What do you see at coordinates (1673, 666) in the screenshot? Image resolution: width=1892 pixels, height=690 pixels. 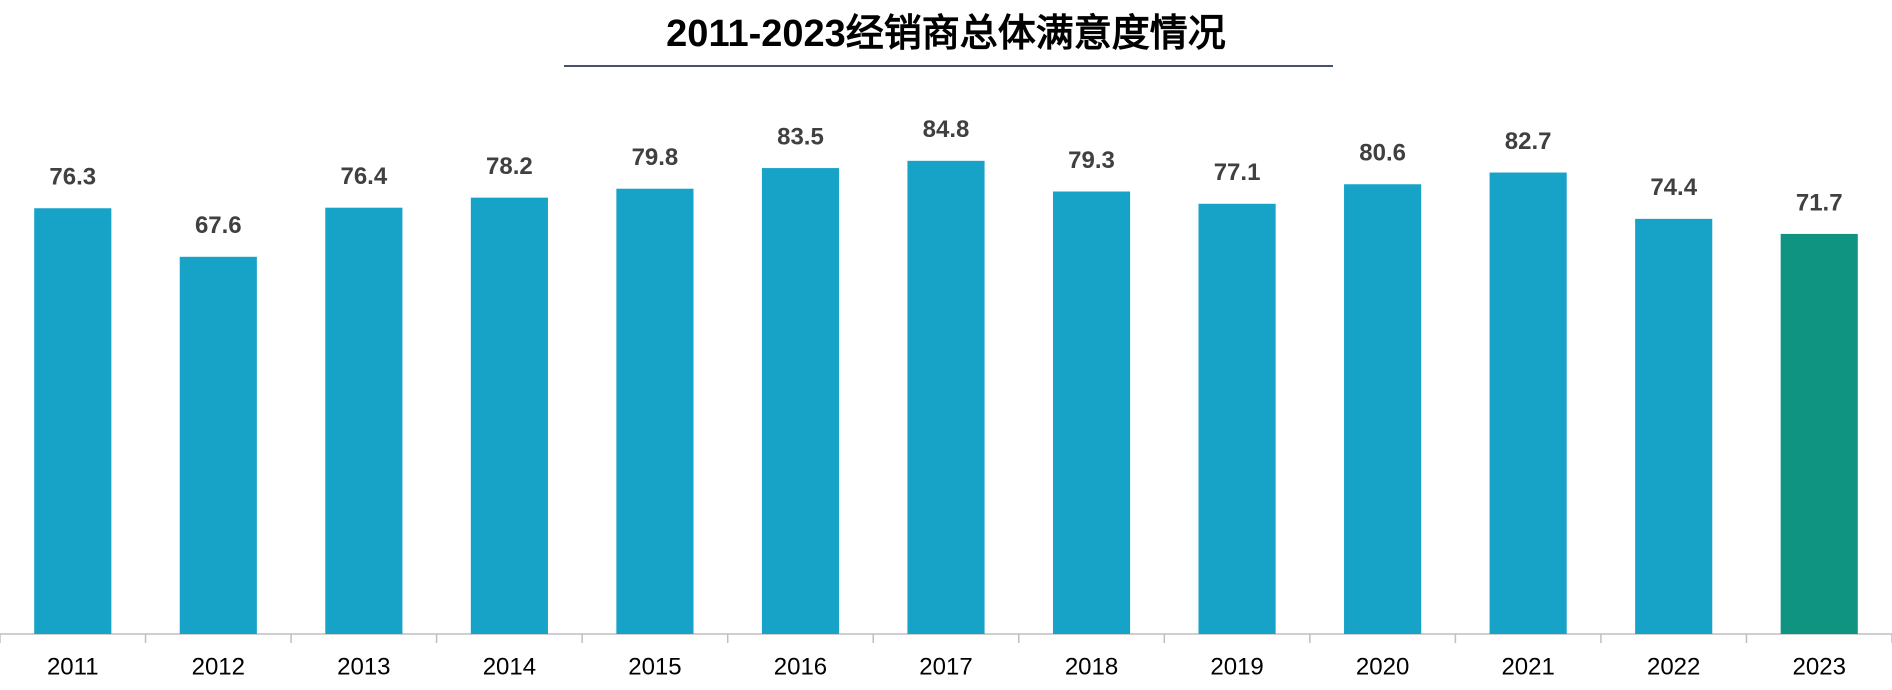 I see `x-tick-label: 2022` at bounding box center [1673, 666].